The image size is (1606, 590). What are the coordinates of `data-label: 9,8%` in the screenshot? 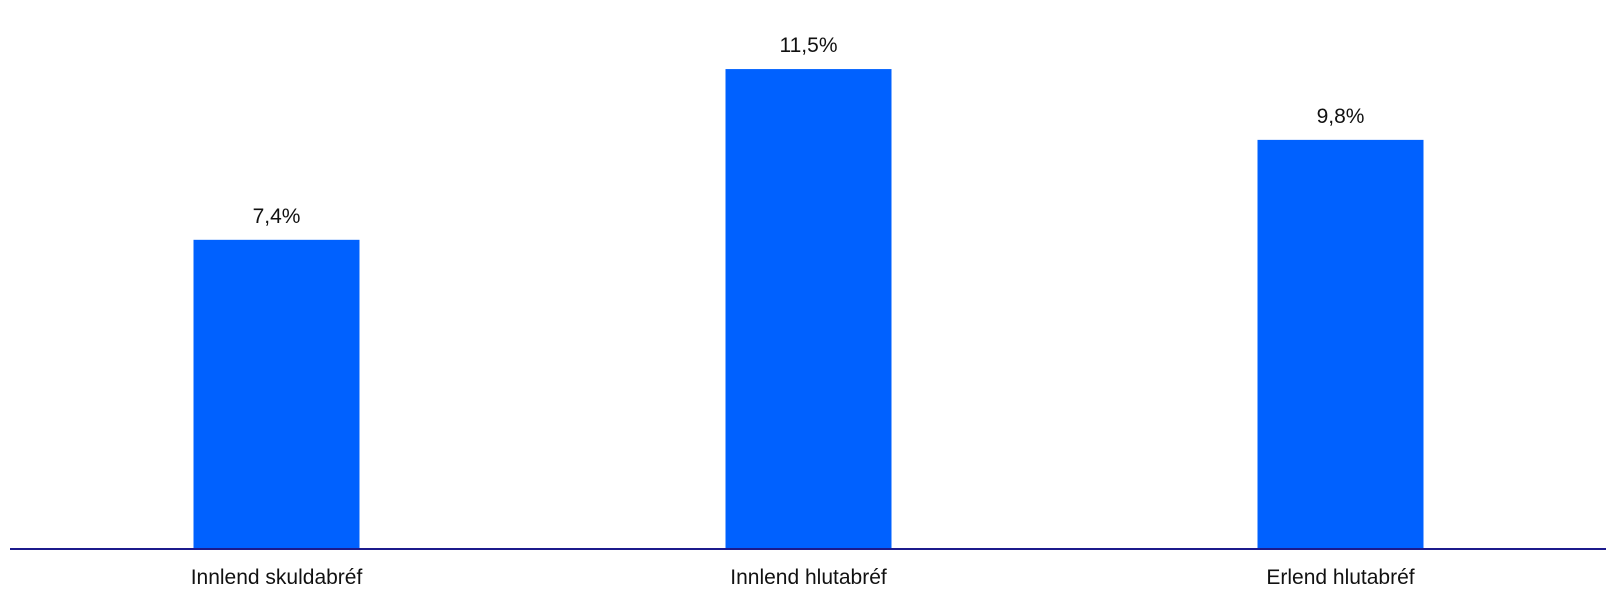 It's located at (1341, 116).